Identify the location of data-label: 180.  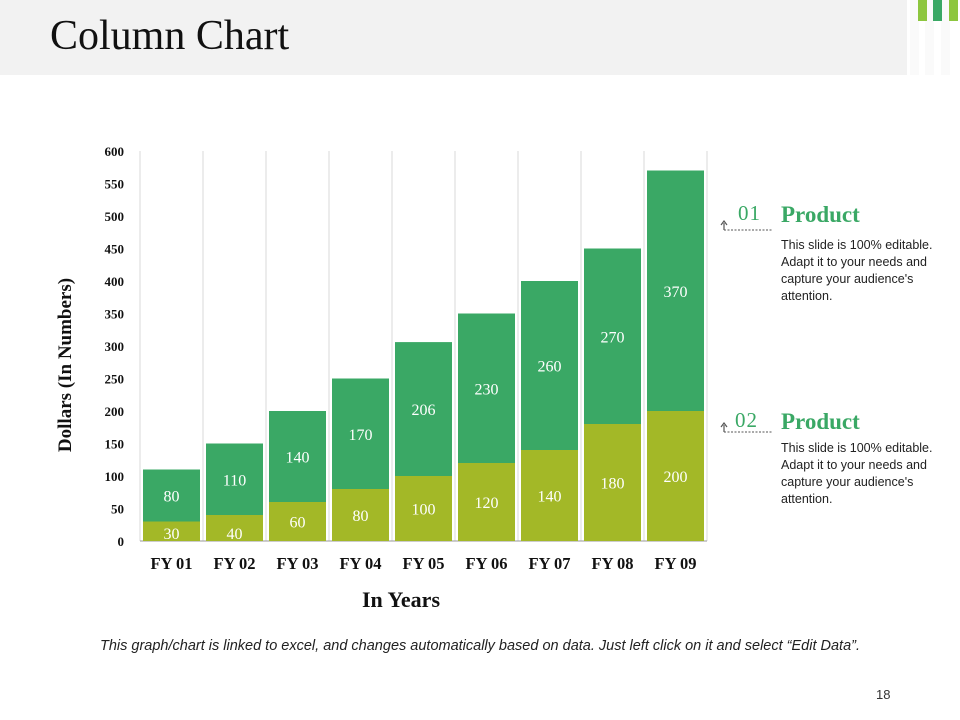
(613, 484).